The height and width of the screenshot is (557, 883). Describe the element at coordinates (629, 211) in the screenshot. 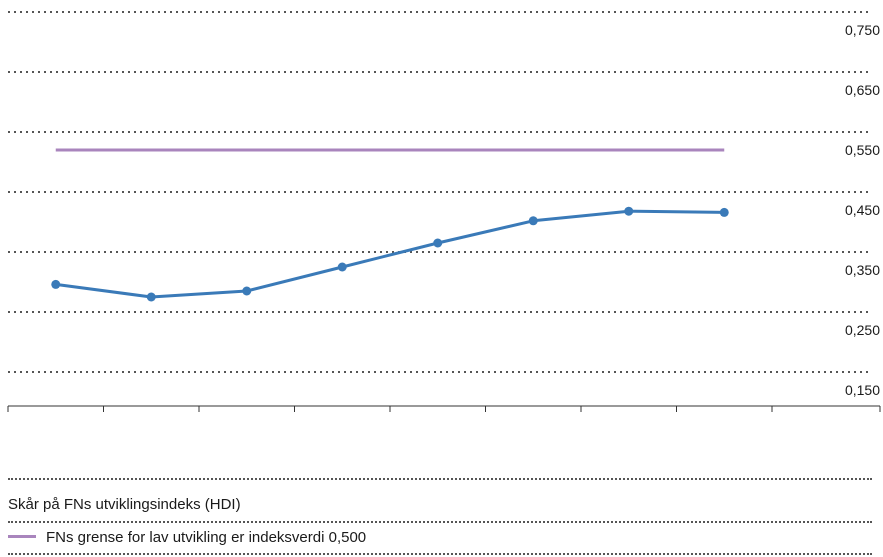

I see `data-point-2006` at that location.